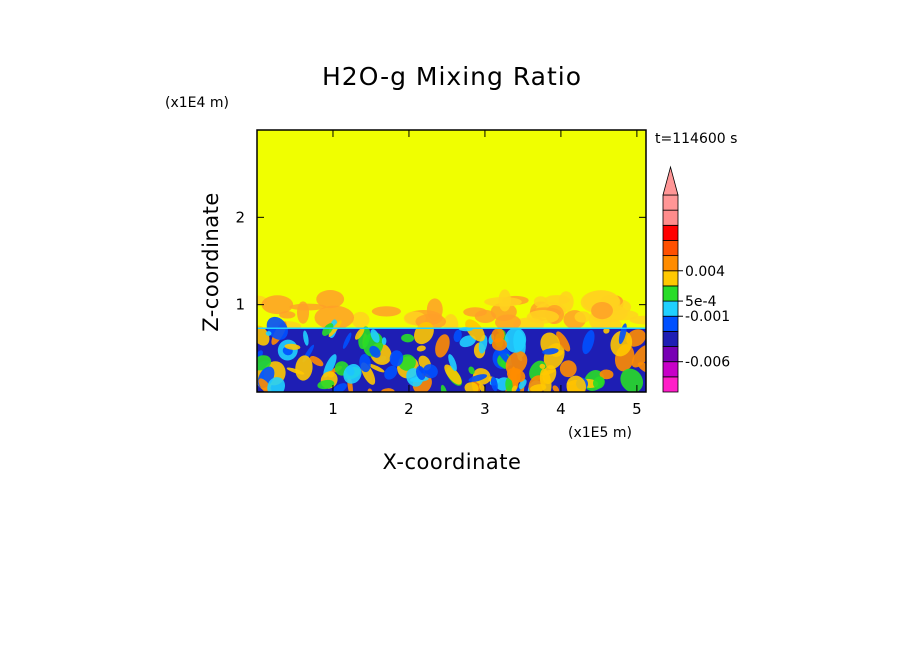  I want to click on y-axis-ticks: 12, so click(440, 261).